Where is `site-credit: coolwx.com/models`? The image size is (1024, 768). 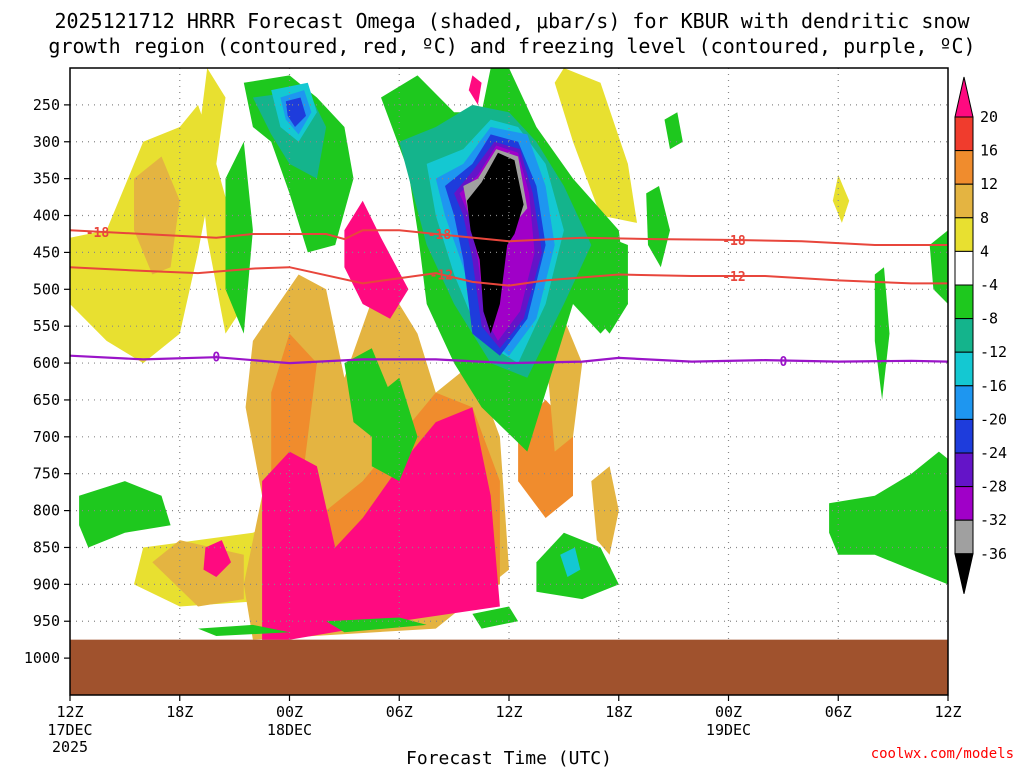
site-credit: coolwx.com/models is located at coordinates (942, 754).